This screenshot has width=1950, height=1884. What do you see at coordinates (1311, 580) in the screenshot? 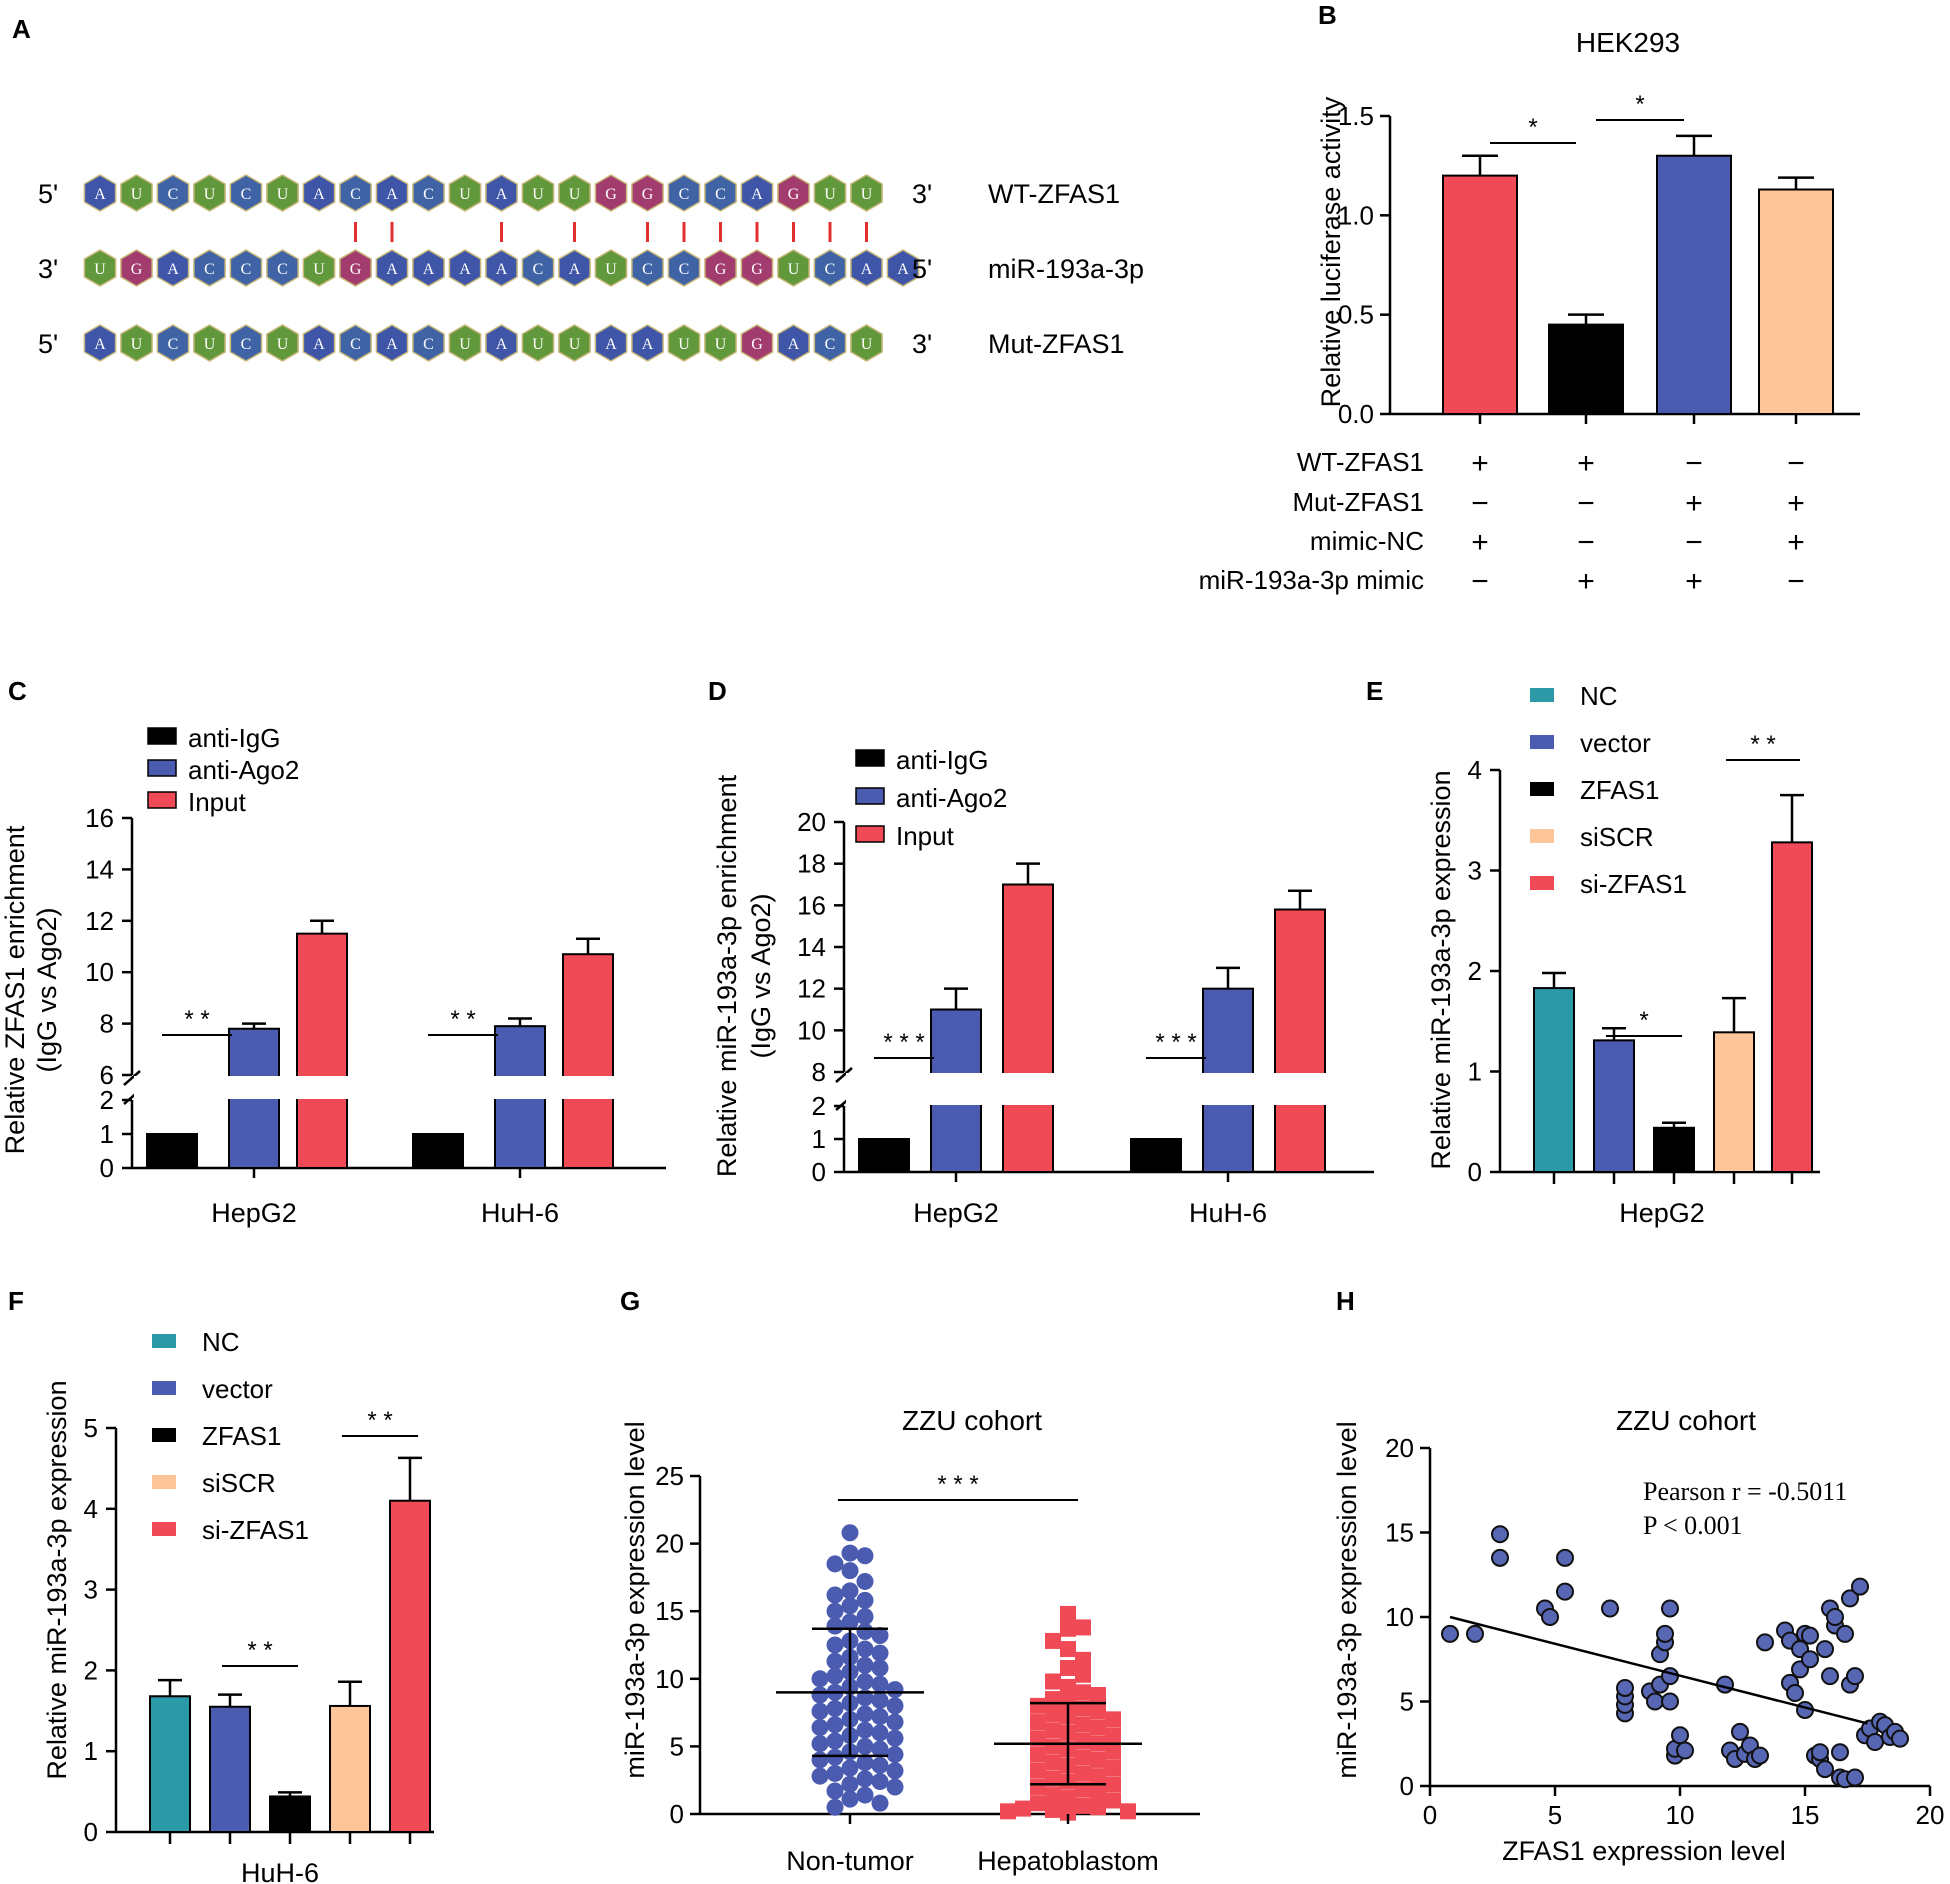
I see `condition-label: miR-193a-3p mimic` at bounding box center [1311, 580].